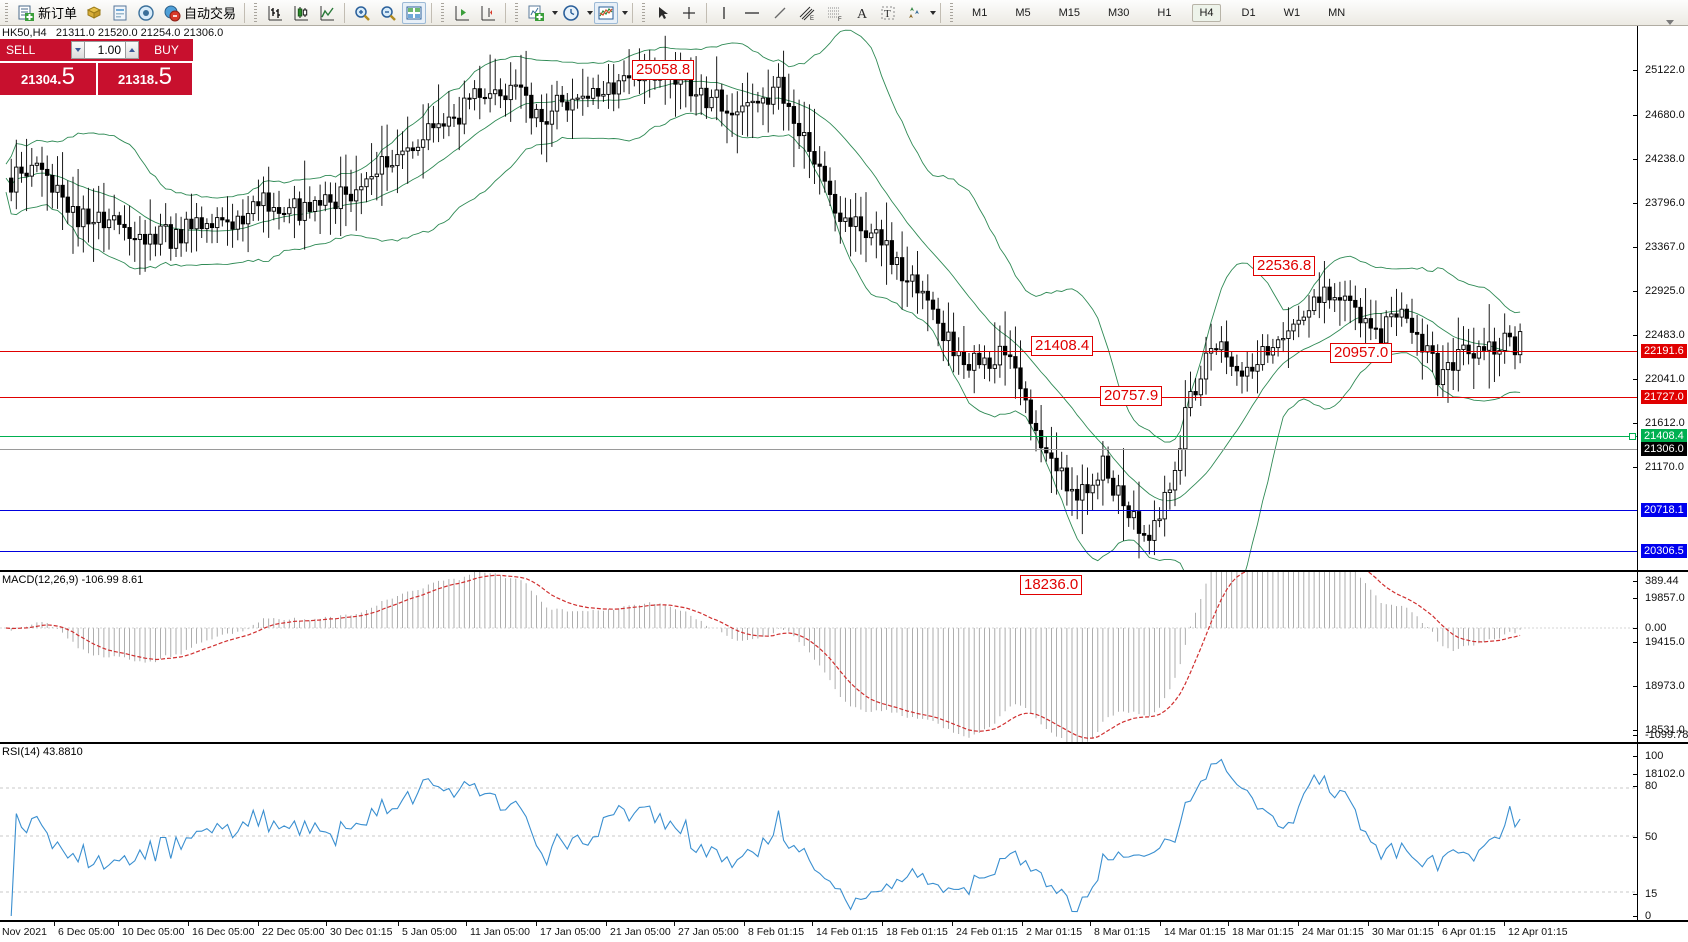  What do you see at coordinates (835, 13) in the screenshot?
I see `fibonacci-icon: F` at bounding box center [835, 13].